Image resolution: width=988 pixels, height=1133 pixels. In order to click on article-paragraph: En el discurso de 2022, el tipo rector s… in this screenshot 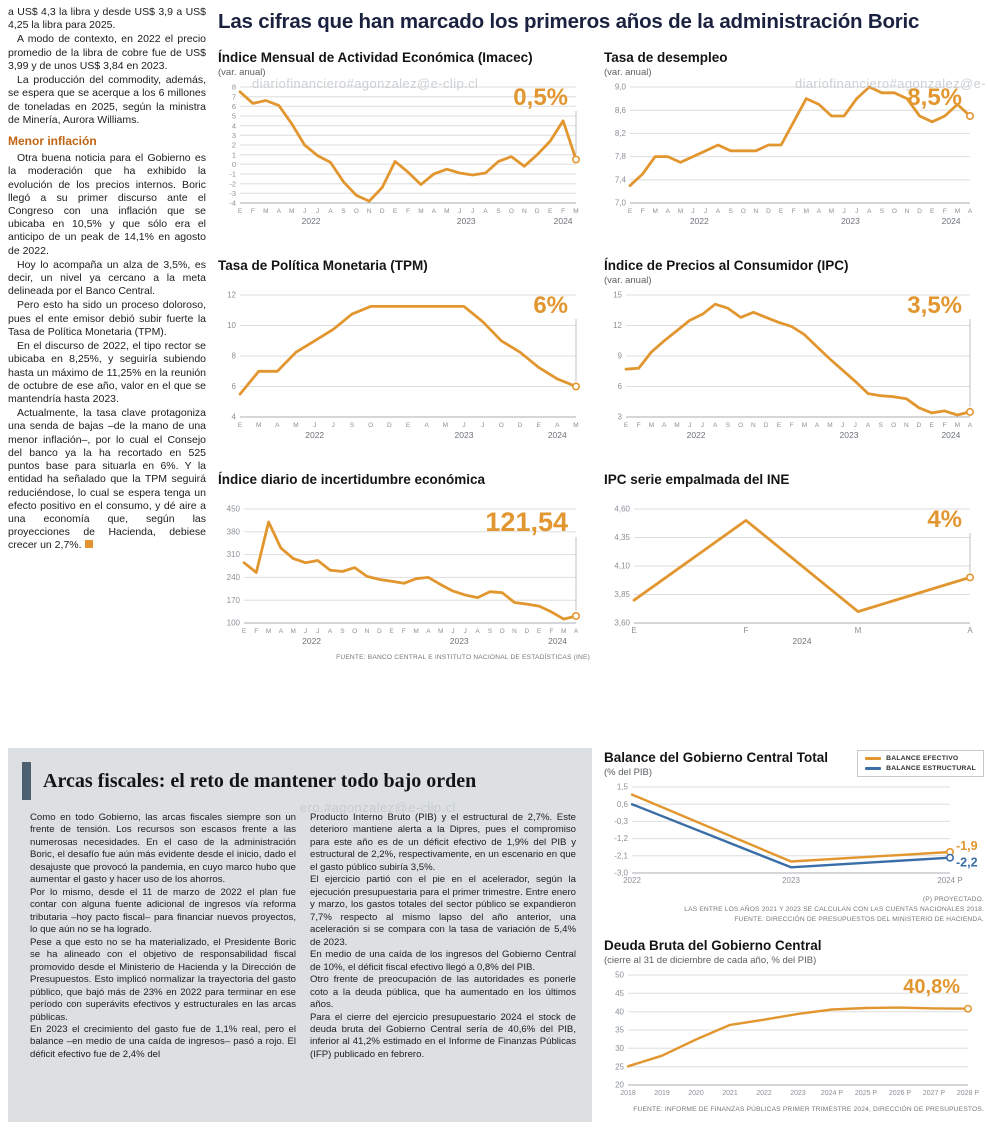, I will do `click(107, 373)`.